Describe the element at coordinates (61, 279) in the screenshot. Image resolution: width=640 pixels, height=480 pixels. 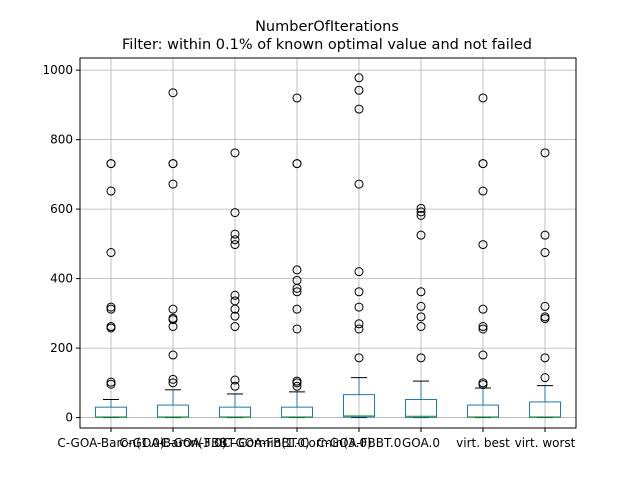
I see `y-tick-label: 400` at that location.